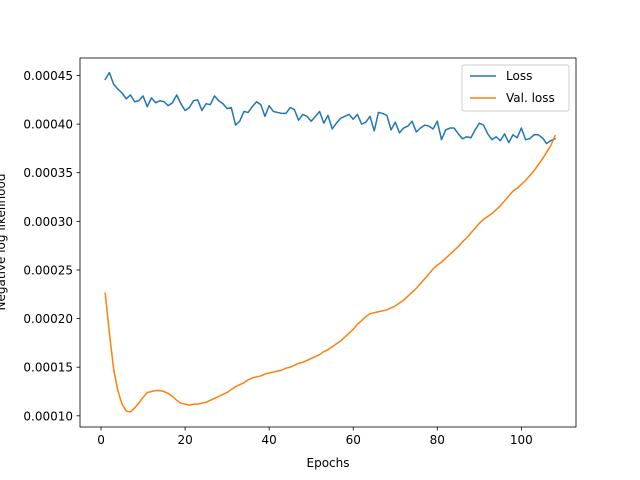 This screenshot has width=640, height=480. What do you see at coordinates (519, 76) in the screenshot?
I see `legend-label-loss: Loss` at bounding box center [519, 76].